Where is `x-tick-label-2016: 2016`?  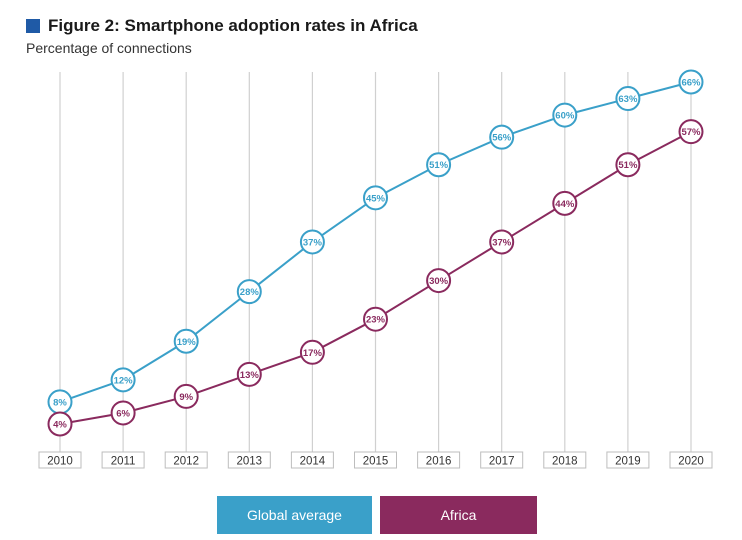
x-tick-label-2016: 2016 is located at coordinates (439, 462).